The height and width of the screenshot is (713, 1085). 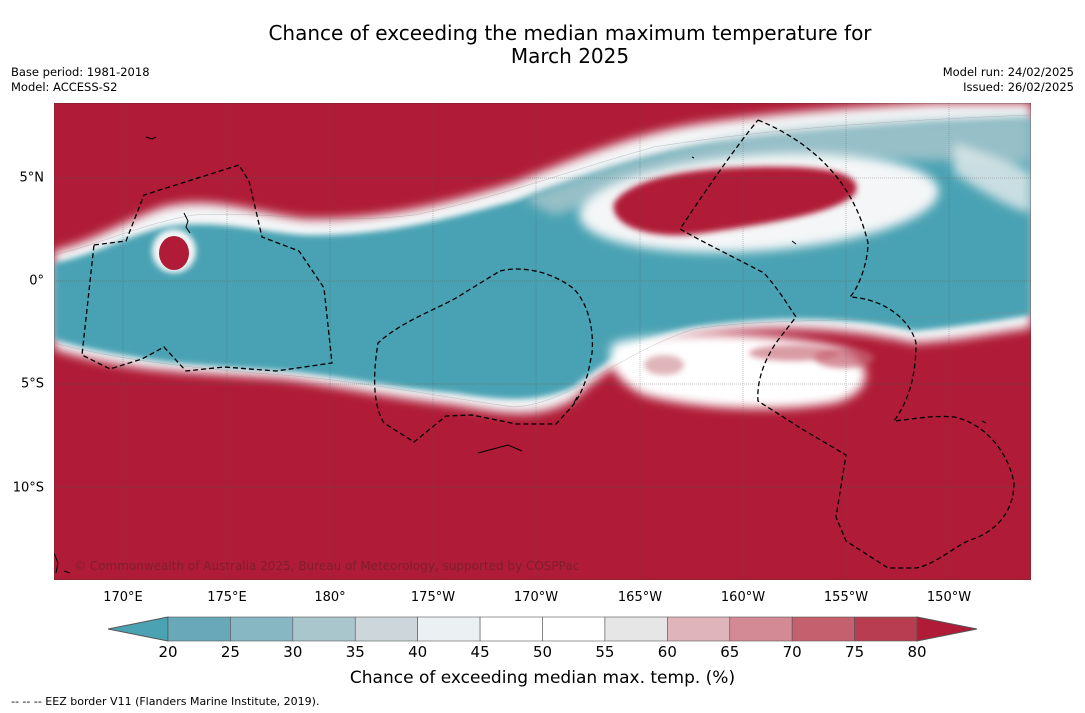 I want to click on meta-left: Base period: 1981-2018 Model: ACCESS-S2, so click(x=80, y=80).